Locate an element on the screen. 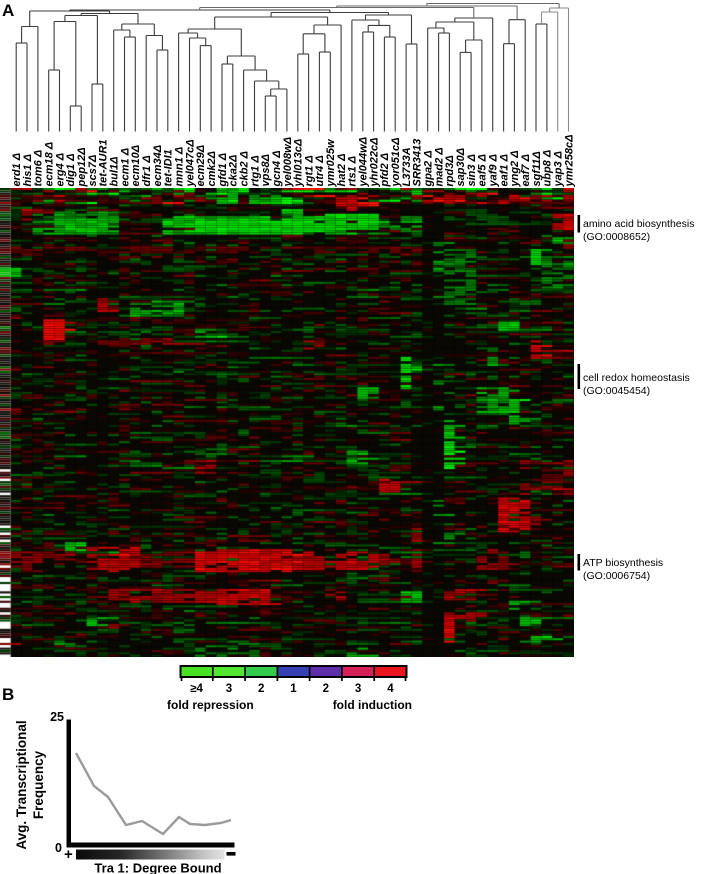  svg-text: yor051cΔ is located at coordinates (396, 163).